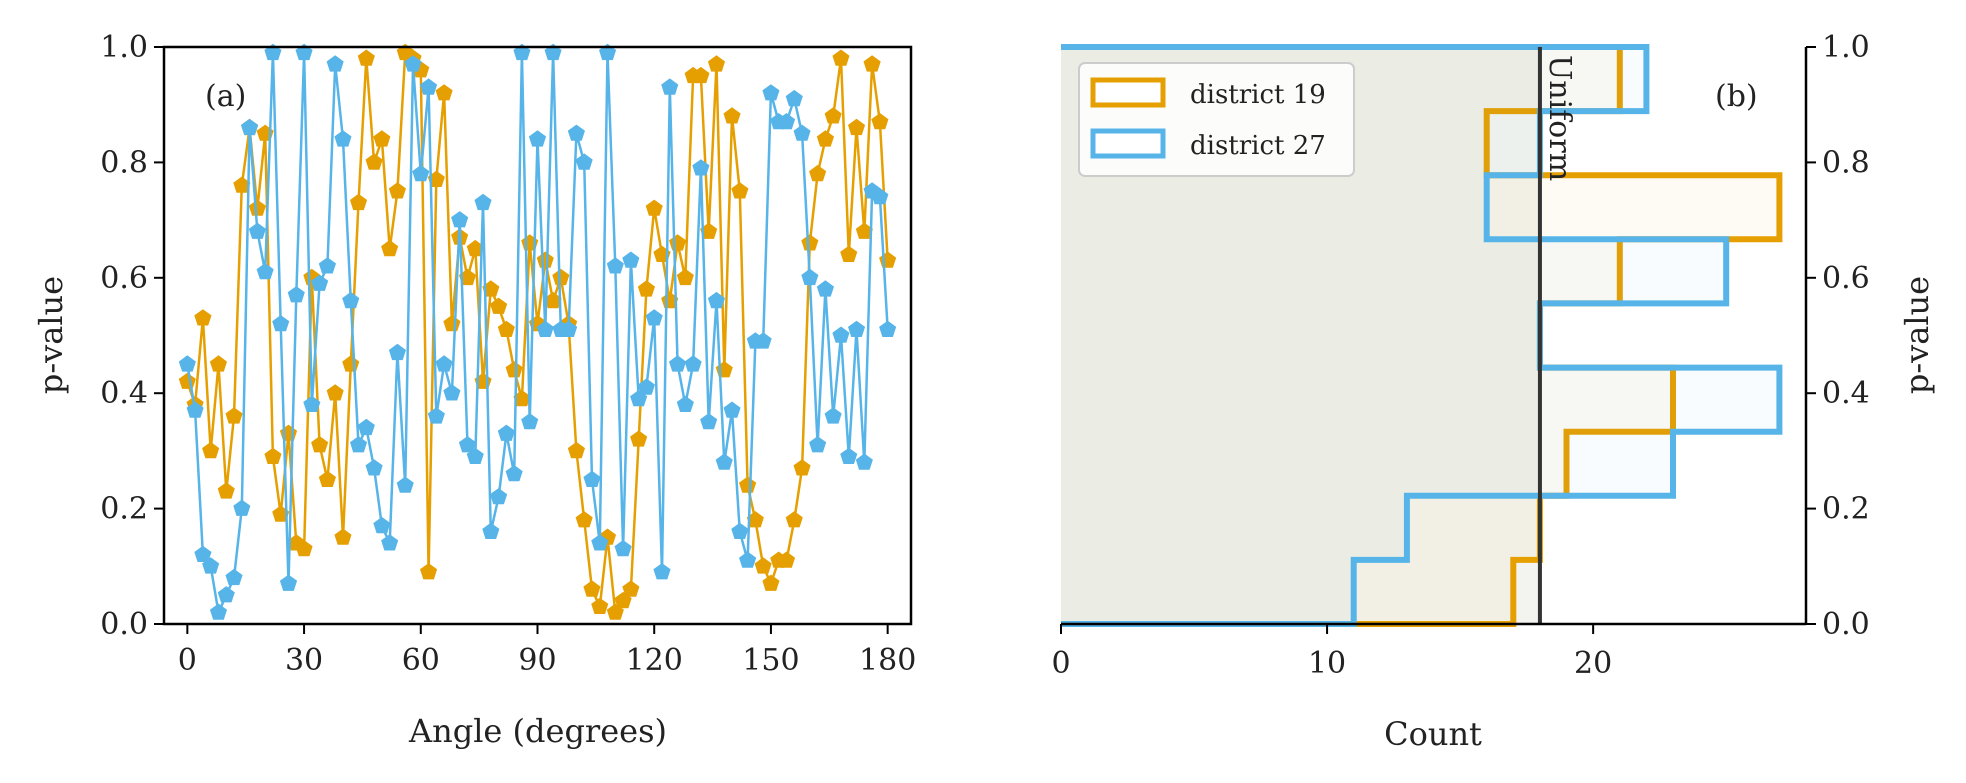 This screenshot has height=783, width=1966. Describe the element at coordinates (1917, 335) in the screenshot. I see `panel-b-y-axis-label: p-value` at that location.